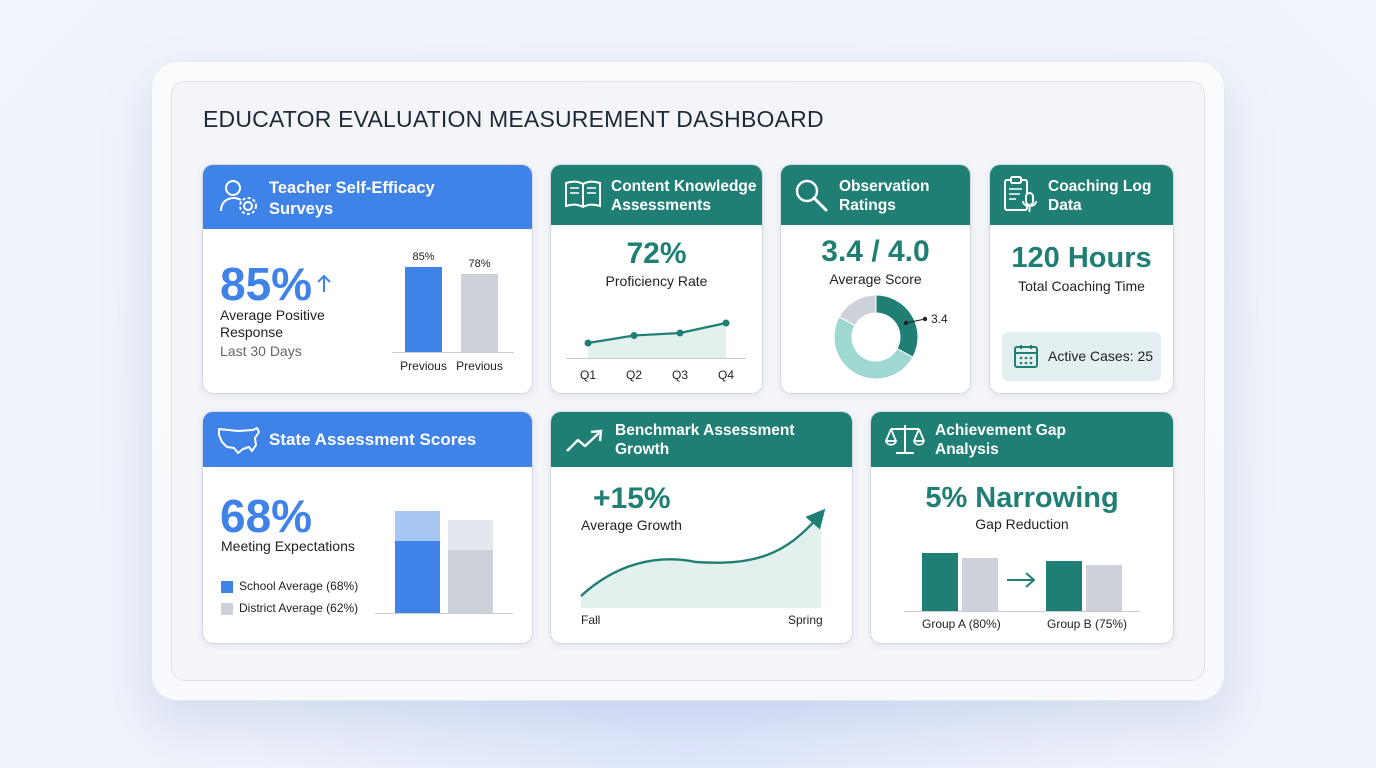 The width and height of the screenshot is (1376, 768). Describe the element at coordinates (925, 319) in the screenshot. I see `observation-annotation-dot-end` at that location.